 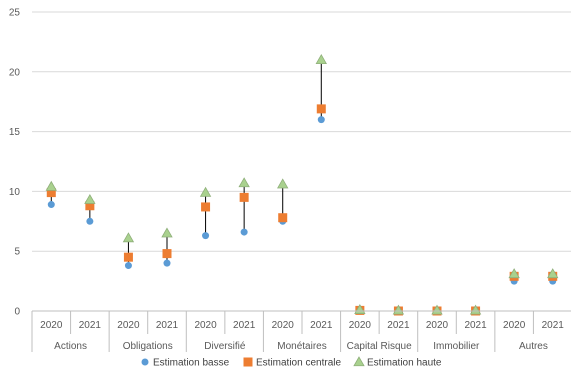 What do you see at coordinates (359, 361) in the screenshot?
I see `legend-marker-estimation-haute` at bounding box center [359, 361].